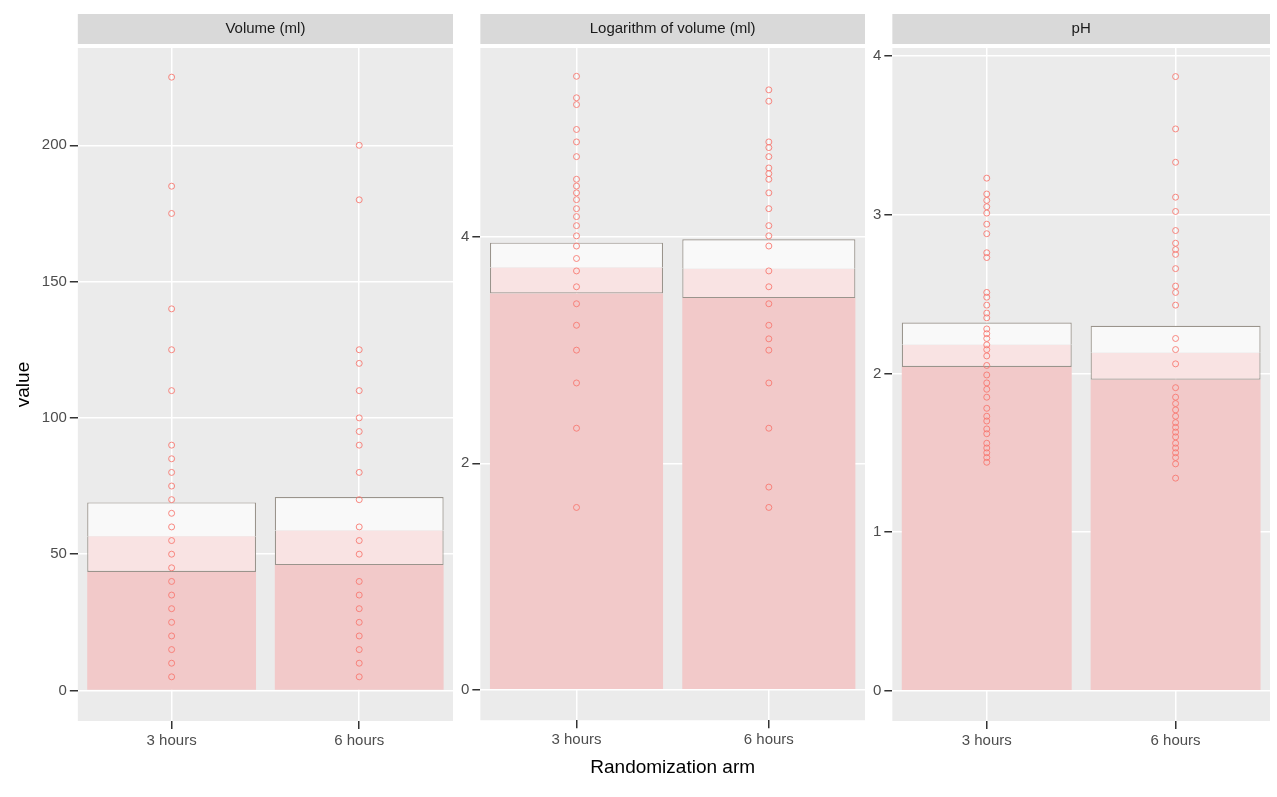 The height and width of the screenshot is (797, 1277). What do you see at coordinates (672, 28) in the screenshot?
I see `chart-title: Logarithm of volume (ml)` at bounding box center [672, 28].